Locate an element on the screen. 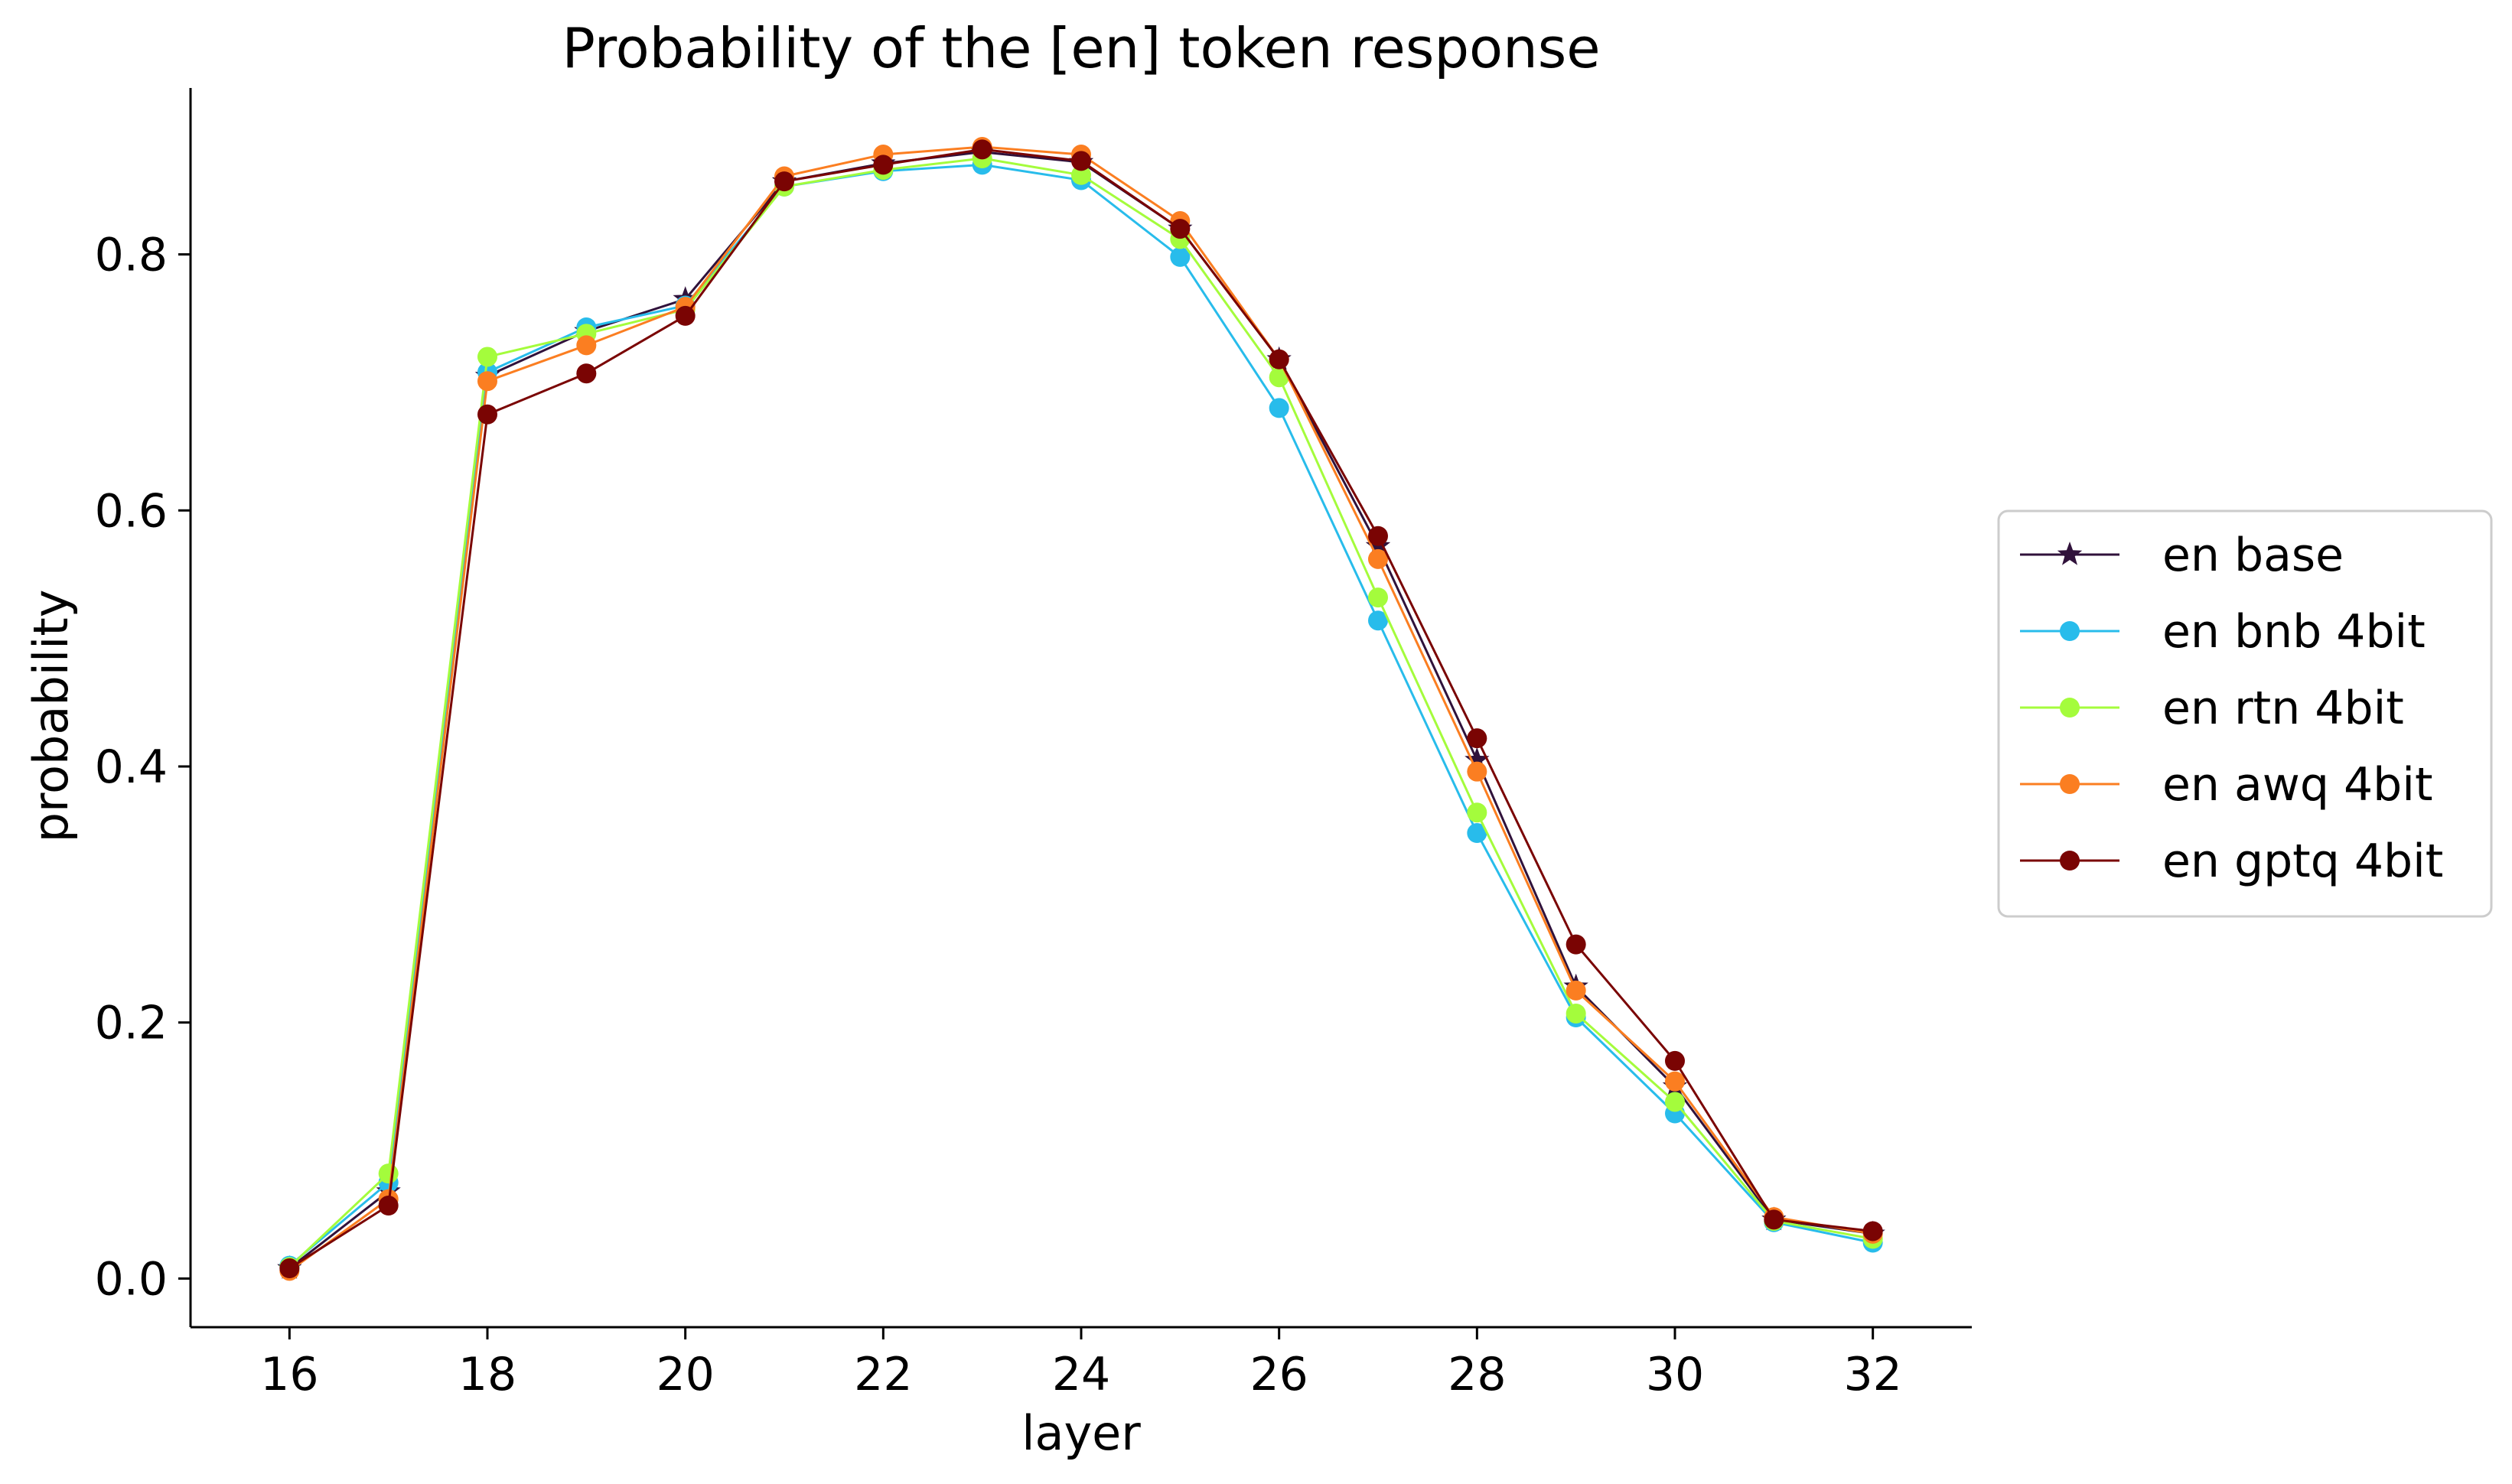  y-ticks: 0.0 0.2 0.4 0.6 0.8 is located at coordinates (143, 767).